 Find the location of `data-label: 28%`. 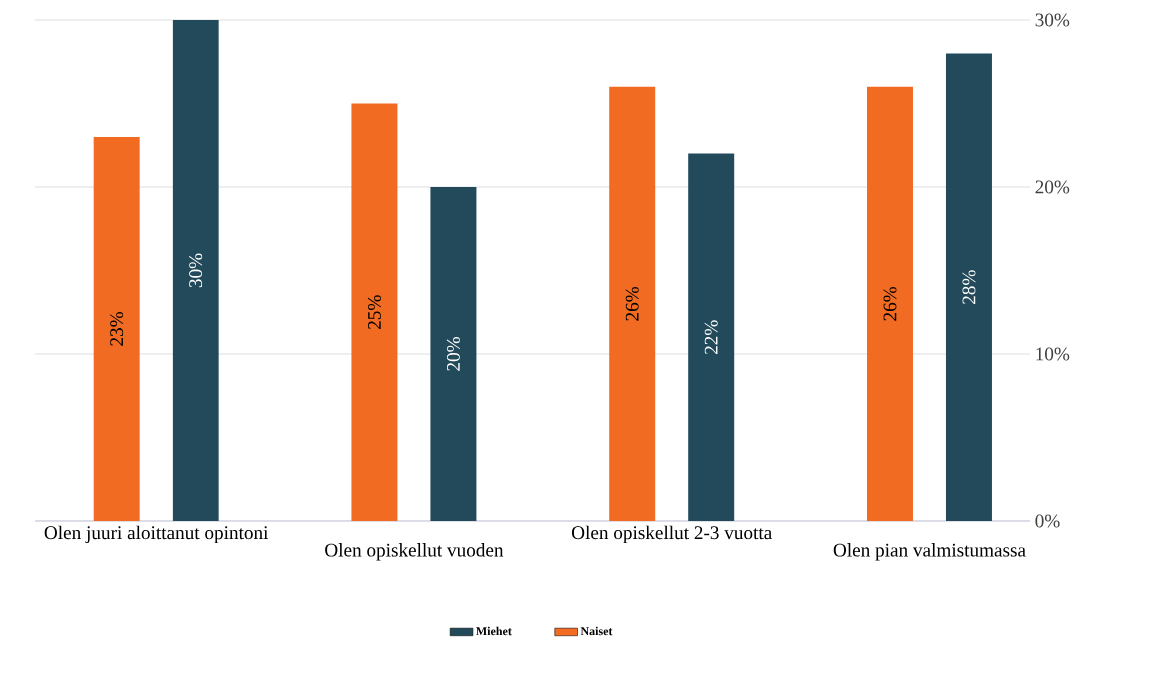

data-label: 28% is located at coordinates (969, 287).